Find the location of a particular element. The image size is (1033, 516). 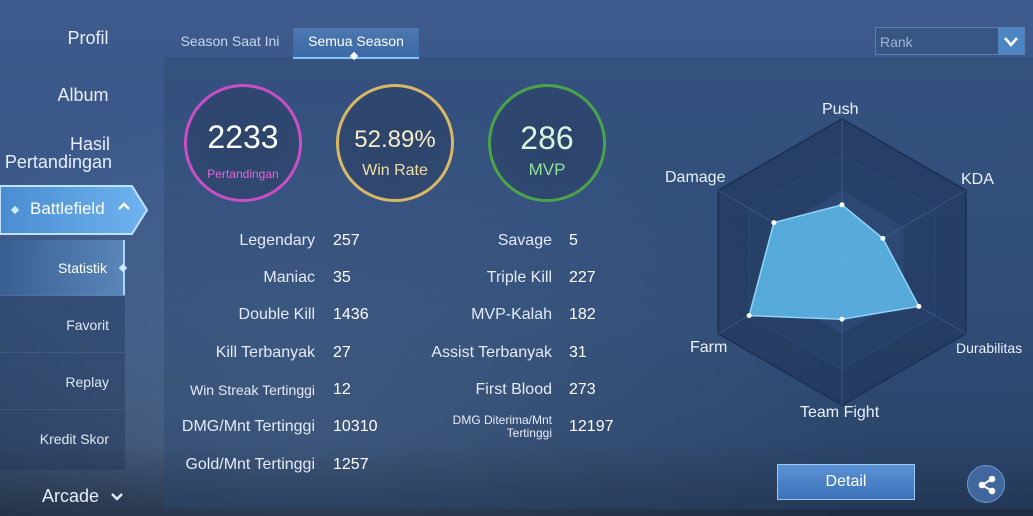

matches-label: Pertandingan is located at coordinates (243, 174).